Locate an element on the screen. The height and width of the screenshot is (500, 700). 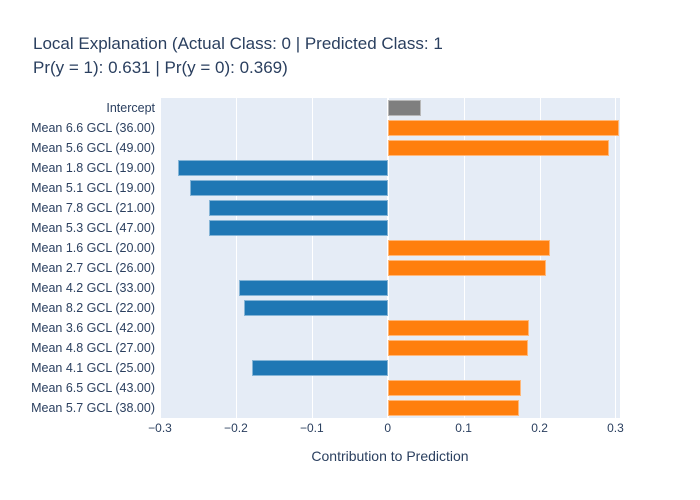
x-axis-title: Contribution to Prediction is located at coordinates (390, 456).